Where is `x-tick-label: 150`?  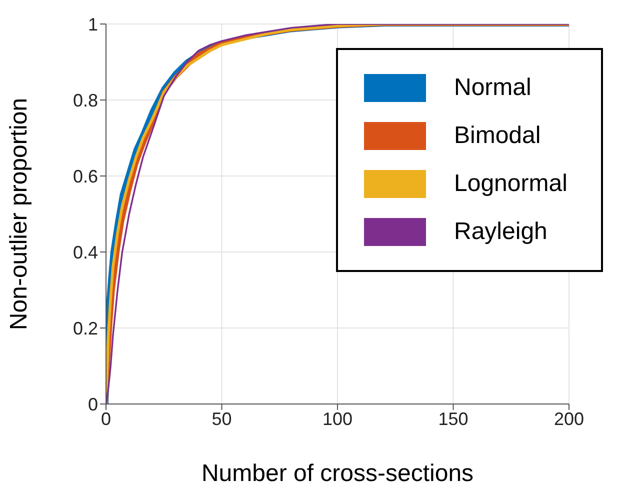
x-tick-label: 150 is located at coordinates (453, 418).